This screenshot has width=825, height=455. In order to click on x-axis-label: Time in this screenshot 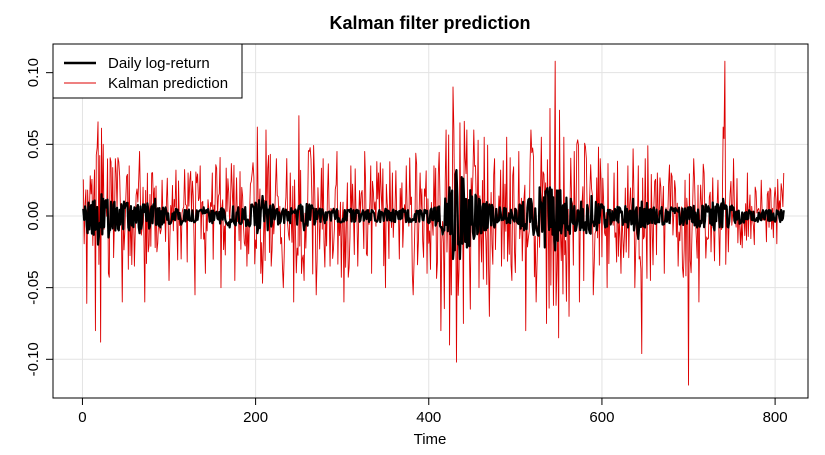, I will do `click(430, 439)`.